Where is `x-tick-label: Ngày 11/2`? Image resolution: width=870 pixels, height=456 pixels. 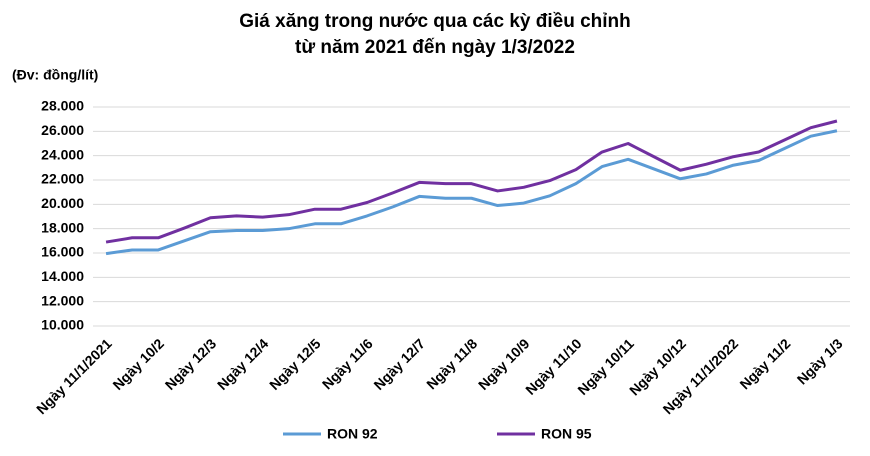 x-tick-label: Ngày 11/2 is located at coordinates (764, 363).